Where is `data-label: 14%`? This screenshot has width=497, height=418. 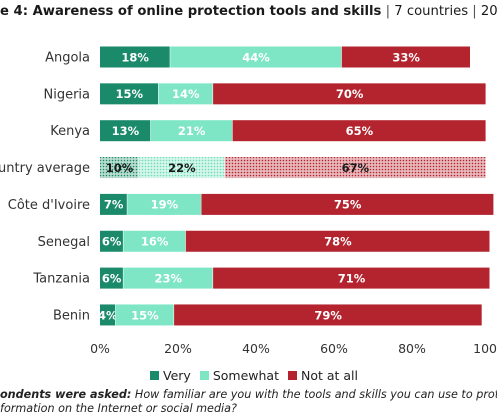
data-label: 14% is located at coordinates (186, 94).